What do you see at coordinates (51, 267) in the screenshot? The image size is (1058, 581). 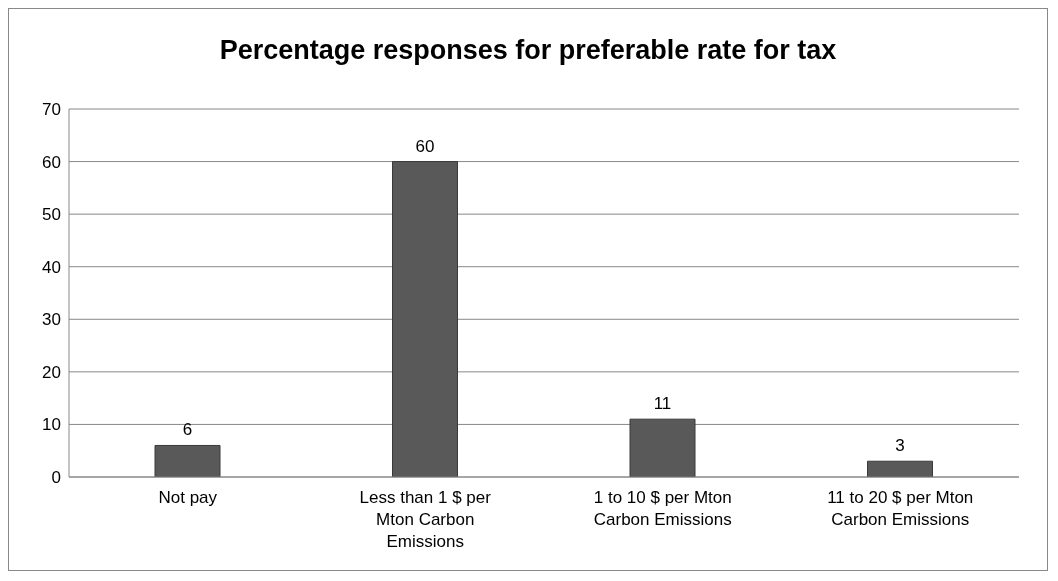 I see `y-tick-label: 40` at bounding box center [51, 267].